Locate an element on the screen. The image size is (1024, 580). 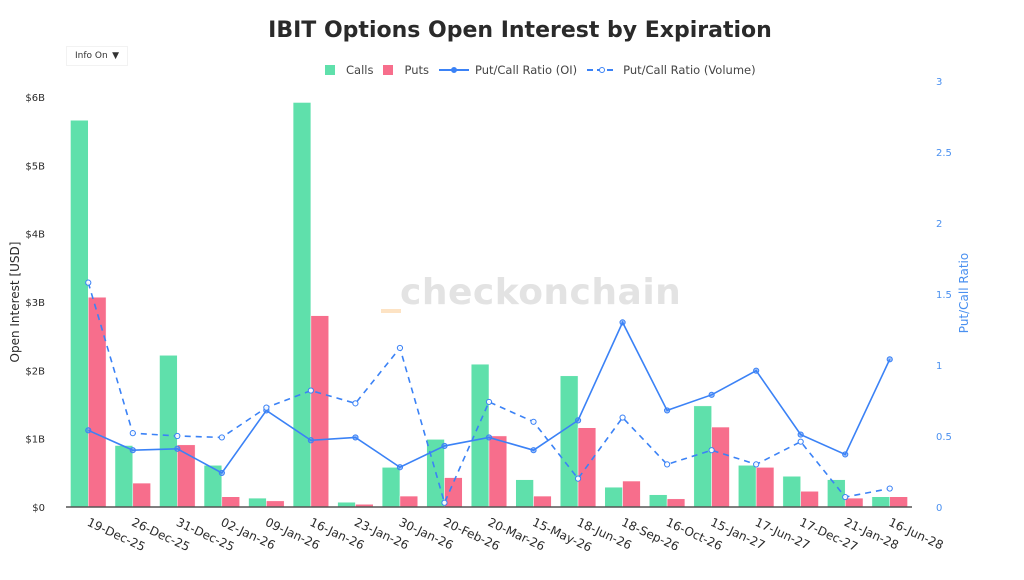
dashed-line-marker-icon is located at coordinates (602, 70).